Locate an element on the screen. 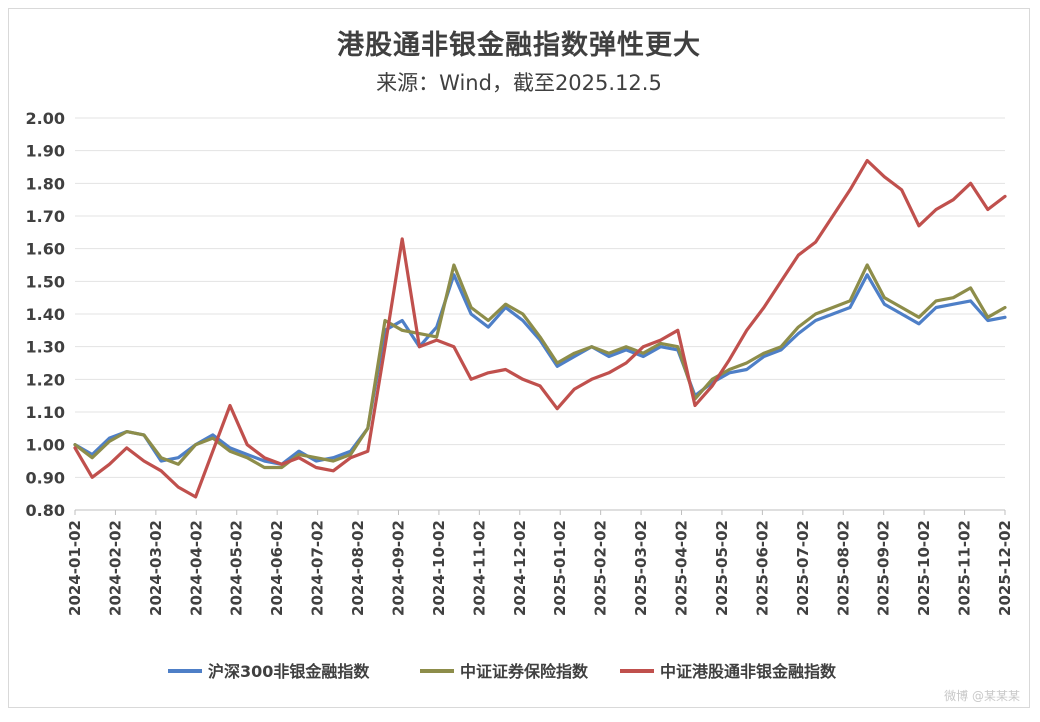 The image size is (1040, 722). x-tick-label: 2024-02-02 is located at coordinates (115, 568).